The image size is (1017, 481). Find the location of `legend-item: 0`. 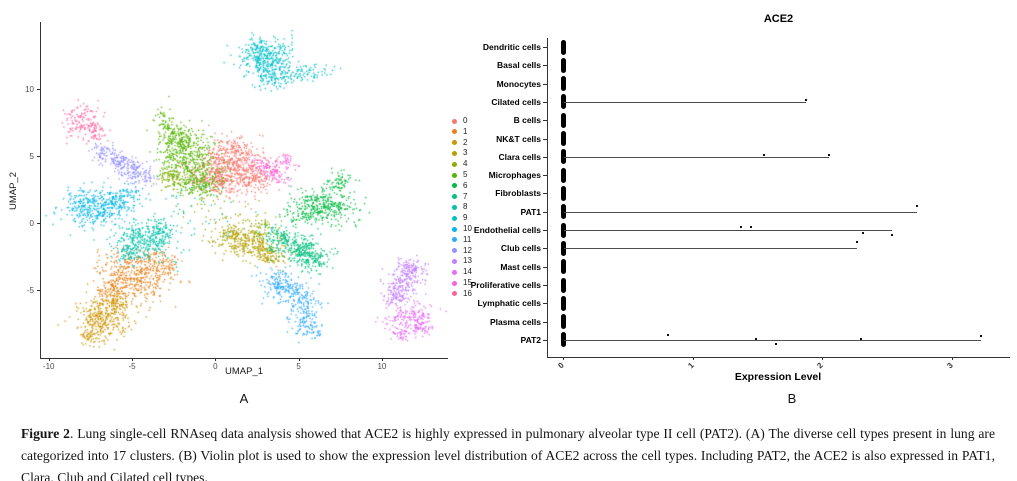

legend-item: 0 is located at coordinates (470, 121).